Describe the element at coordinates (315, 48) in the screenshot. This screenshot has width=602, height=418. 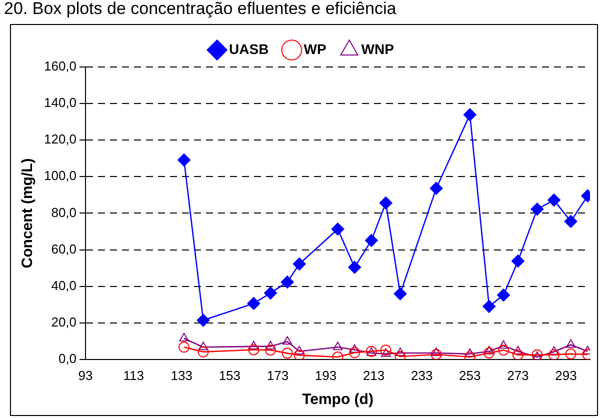
I see `legend-label: WP` at that location.